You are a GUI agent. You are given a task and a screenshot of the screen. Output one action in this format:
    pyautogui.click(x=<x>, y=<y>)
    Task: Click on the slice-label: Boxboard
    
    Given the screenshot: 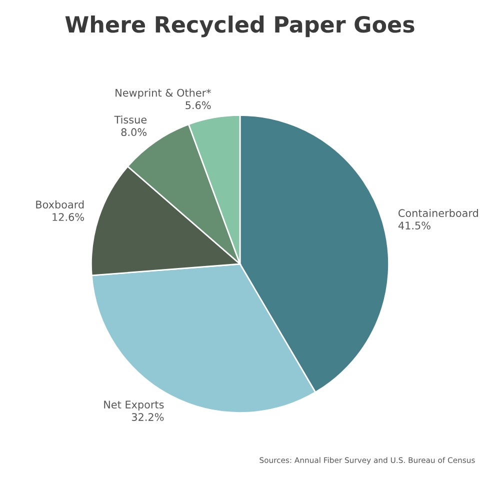 What is the action you would take?
    pyautogui.click(x=60, y=204)
    